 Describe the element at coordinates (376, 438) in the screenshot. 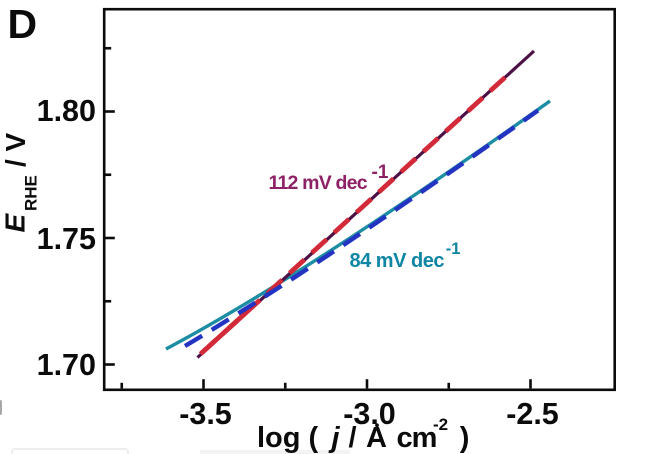

I see `svg-text: A` at that location.